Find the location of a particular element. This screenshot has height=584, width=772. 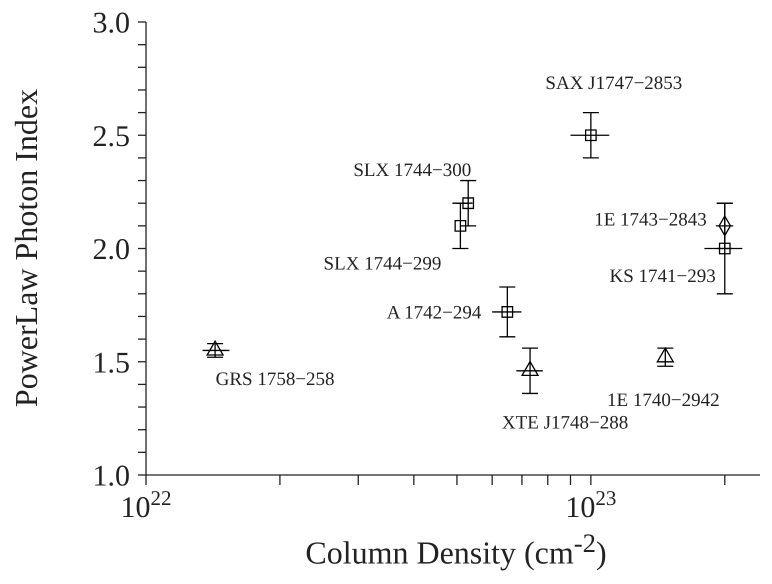

y-tick-label: 2.5 is located at coordinates (111, 136).